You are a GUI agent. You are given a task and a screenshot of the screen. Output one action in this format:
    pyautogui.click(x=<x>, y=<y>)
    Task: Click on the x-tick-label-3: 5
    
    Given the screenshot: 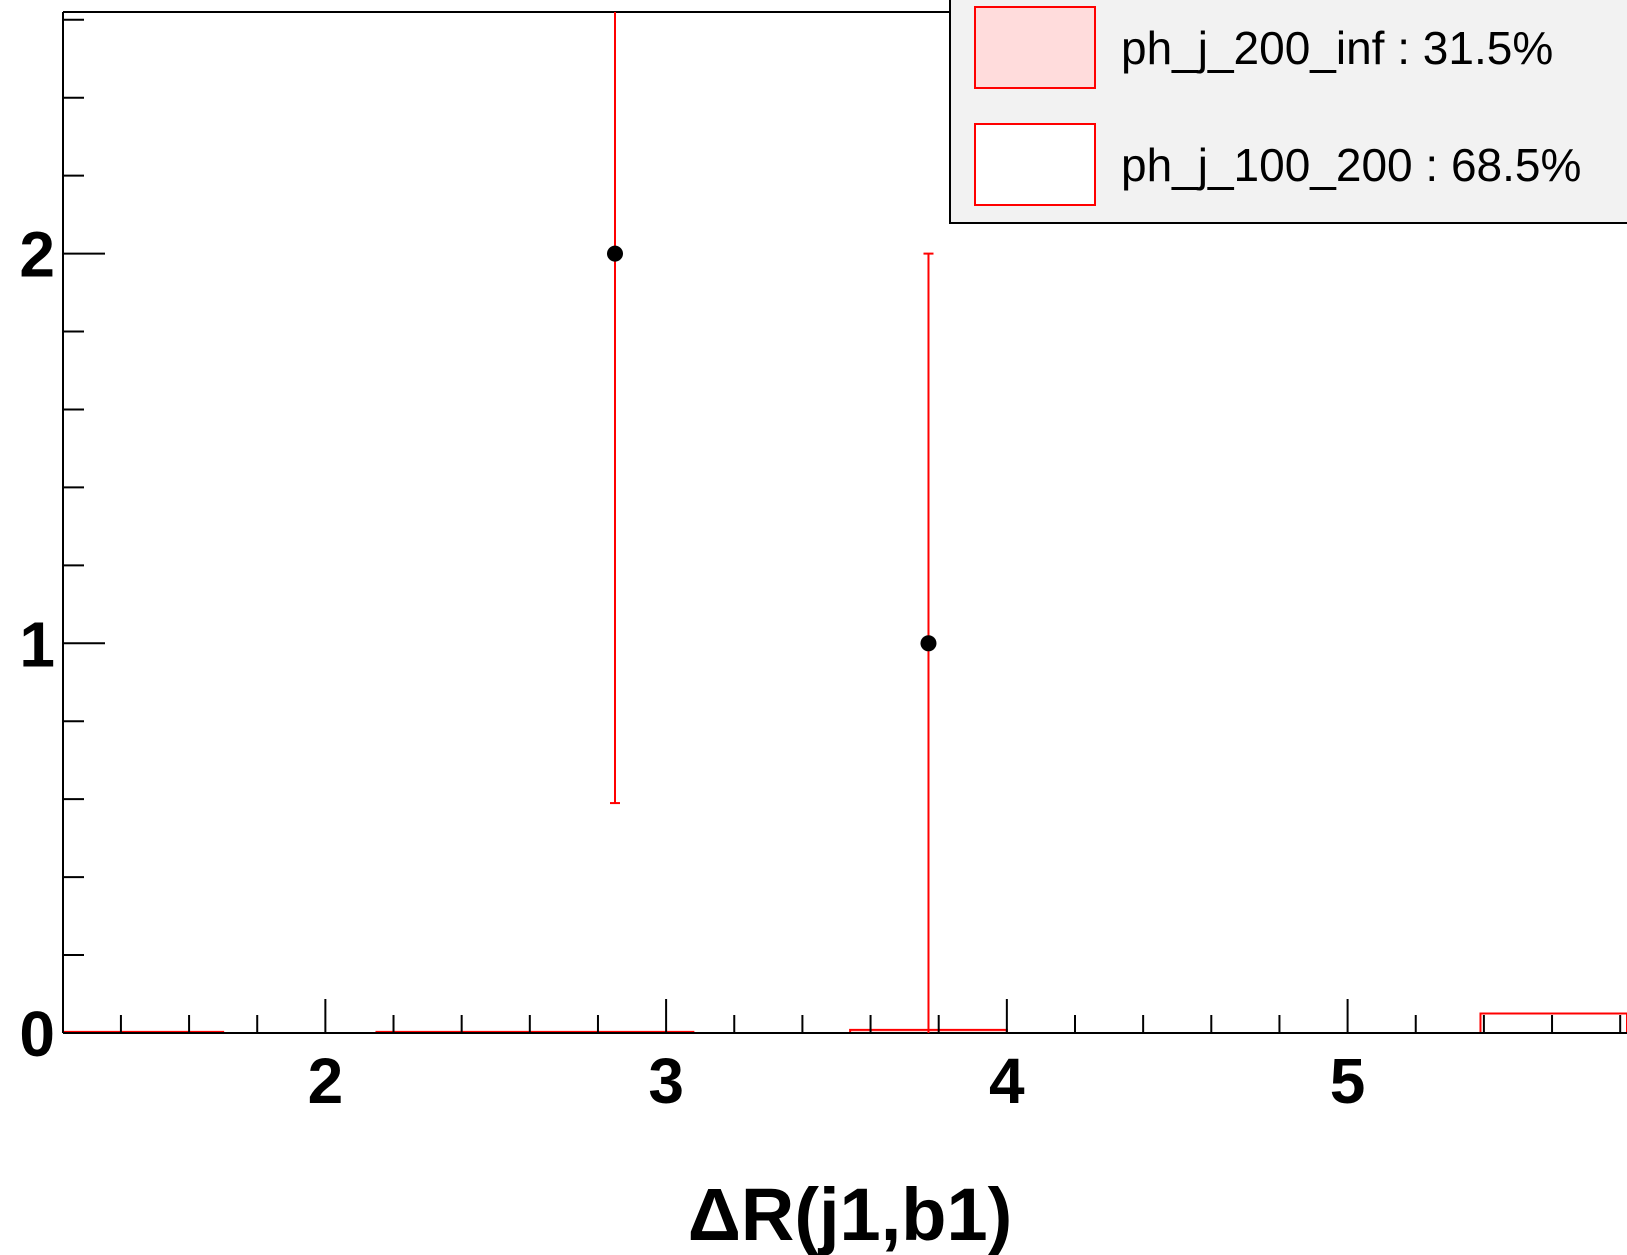 What is the action you would take?
    pyautogui.click(x=1348, y=1081)
    